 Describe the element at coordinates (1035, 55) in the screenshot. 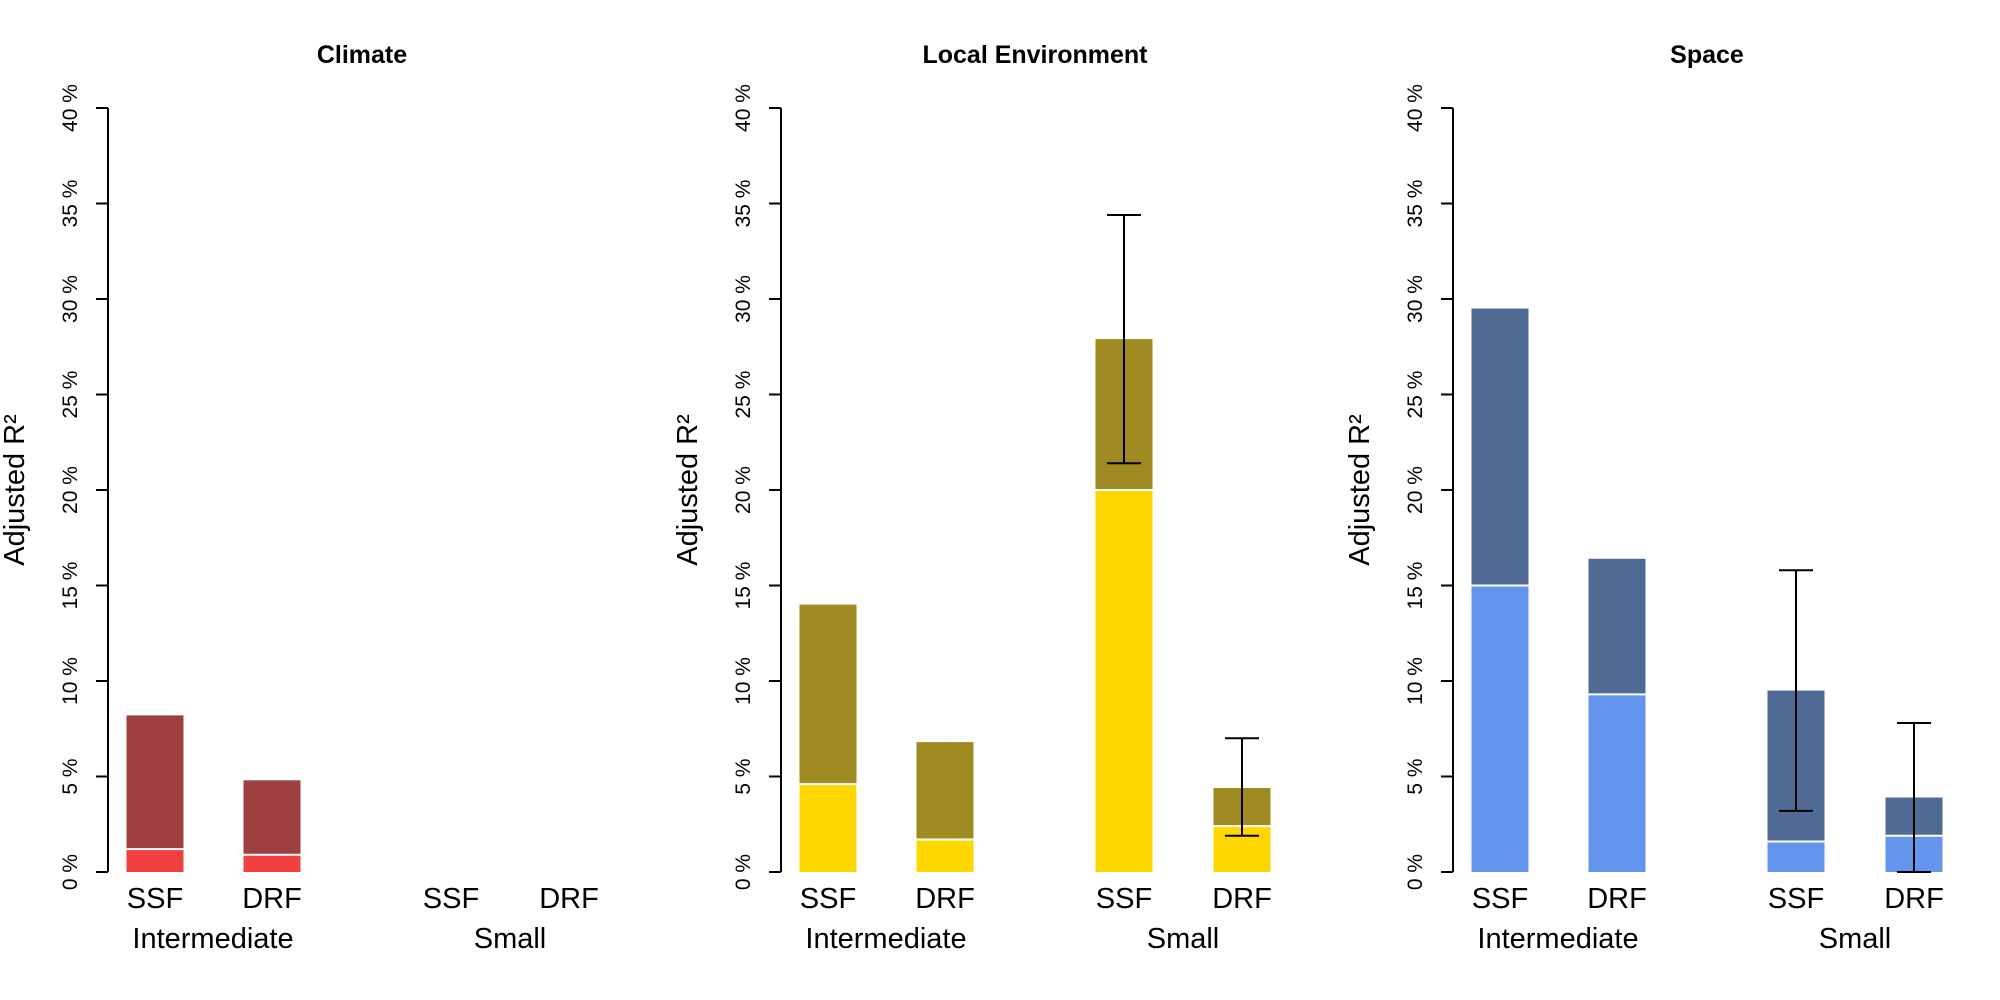

I see `panel-title: Local Environment` at that location.